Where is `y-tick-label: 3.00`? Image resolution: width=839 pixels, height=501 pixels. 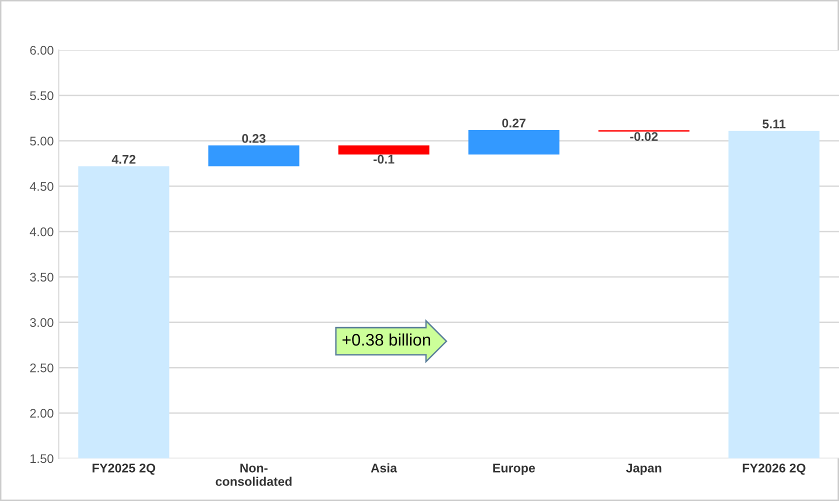
y-tick-label: 3.00 is located at coordinates (42, 322).